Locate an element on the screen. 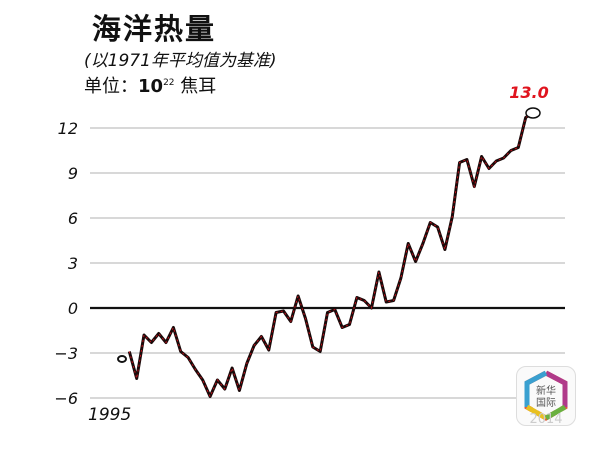 The image size is (600, 450). logo-hexagon-icon: 新华 国际 2014 is located at coordinates (546, 397).